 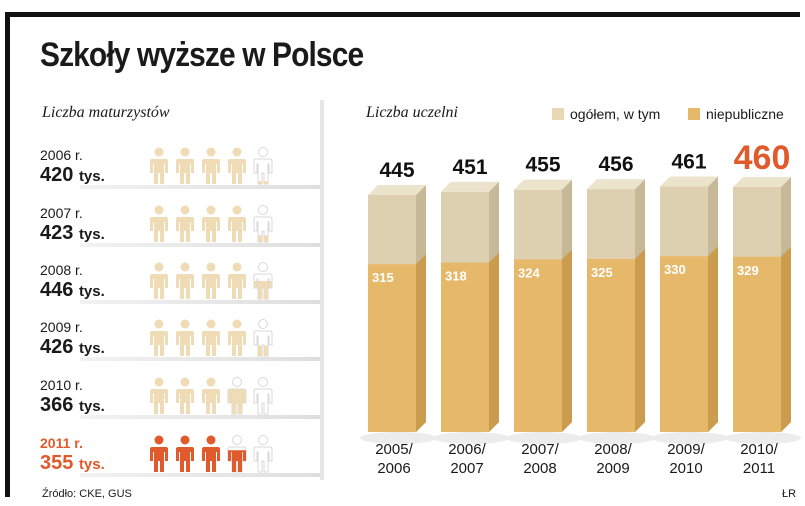 I want to click on row-value: 420 tys., so click(x=72, y=175).